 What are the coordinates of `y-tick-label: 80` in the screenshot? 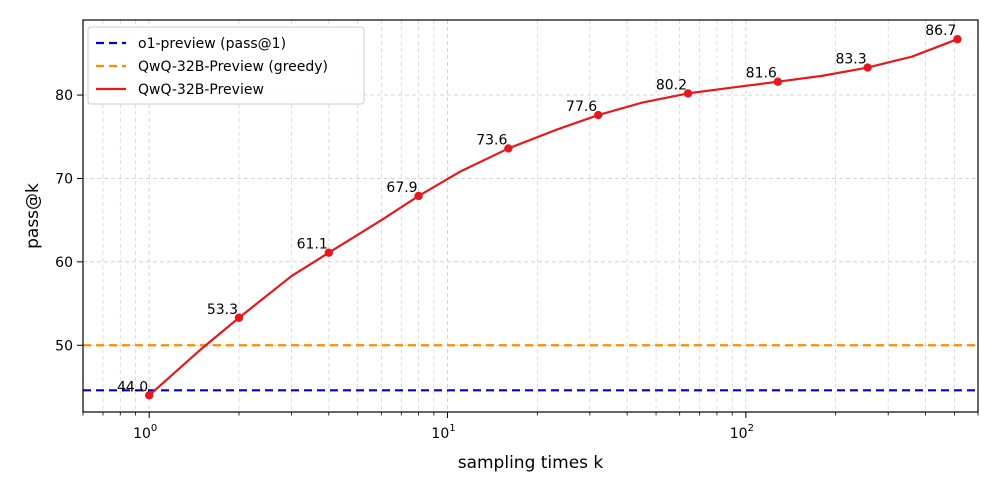 It's located at (64, 96).